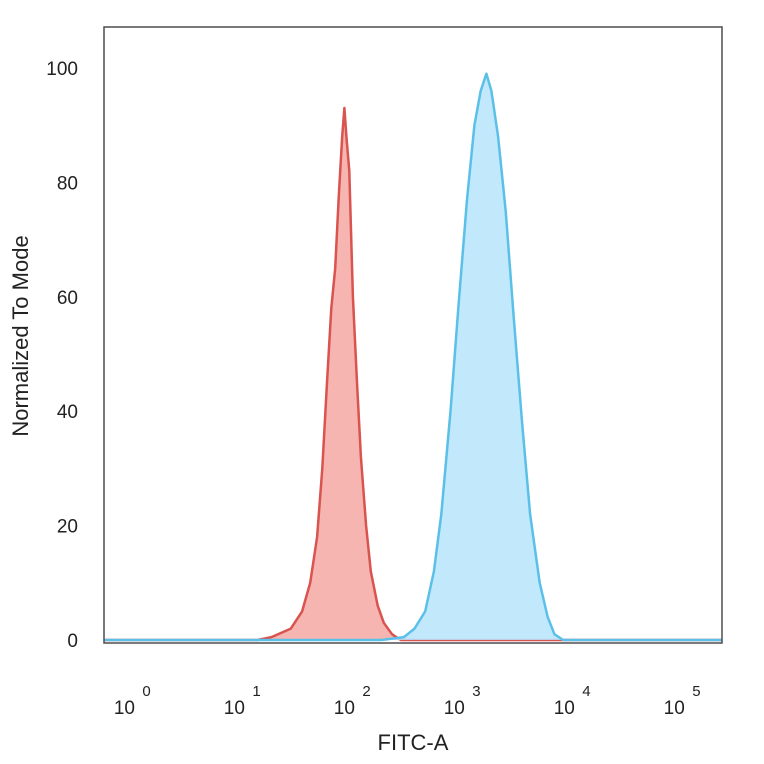  I want to click on y-axis-label: Normalized To Mode, so click(20, 335).